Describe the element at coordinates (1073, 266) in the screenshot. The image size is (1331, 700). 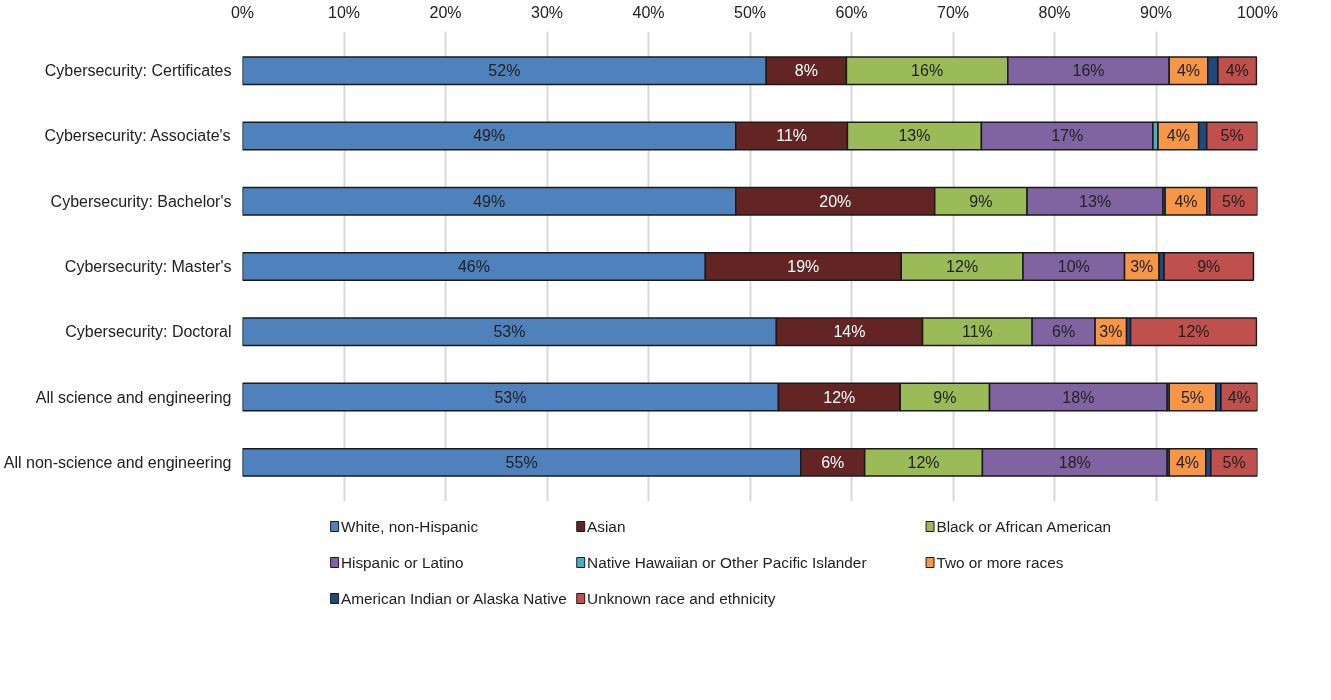
I see `data-label: 10%` at that location.